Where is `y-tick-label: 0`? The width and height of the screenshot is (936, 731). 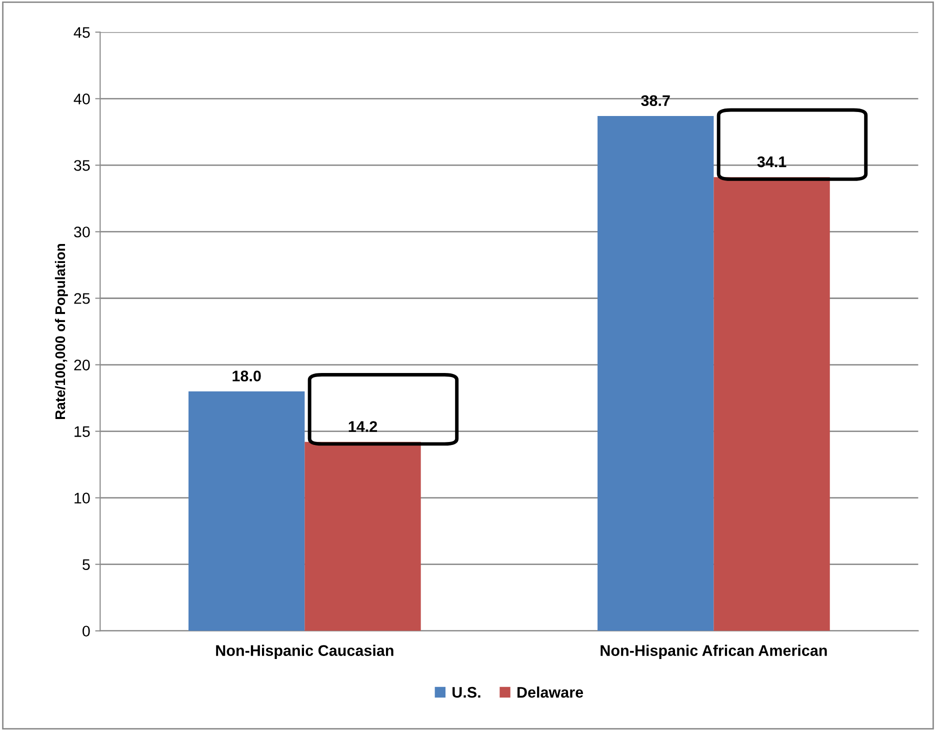 y-tick-label: 0 is located at coordinates (86, 631).